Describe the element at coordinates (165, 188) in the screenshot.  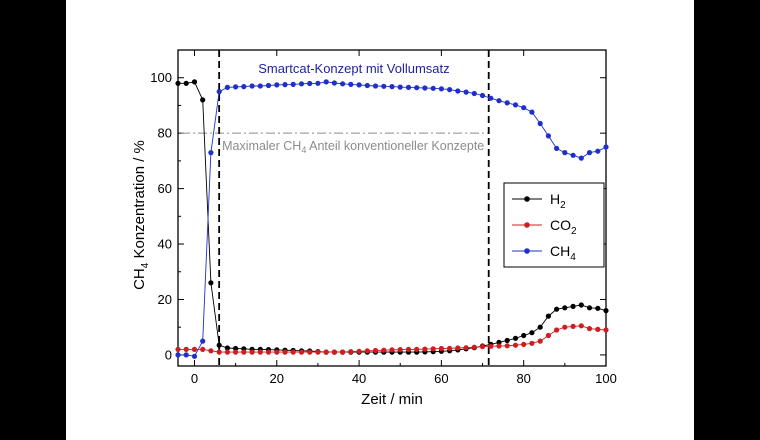
I see `y-tick-label: 60` at that location.